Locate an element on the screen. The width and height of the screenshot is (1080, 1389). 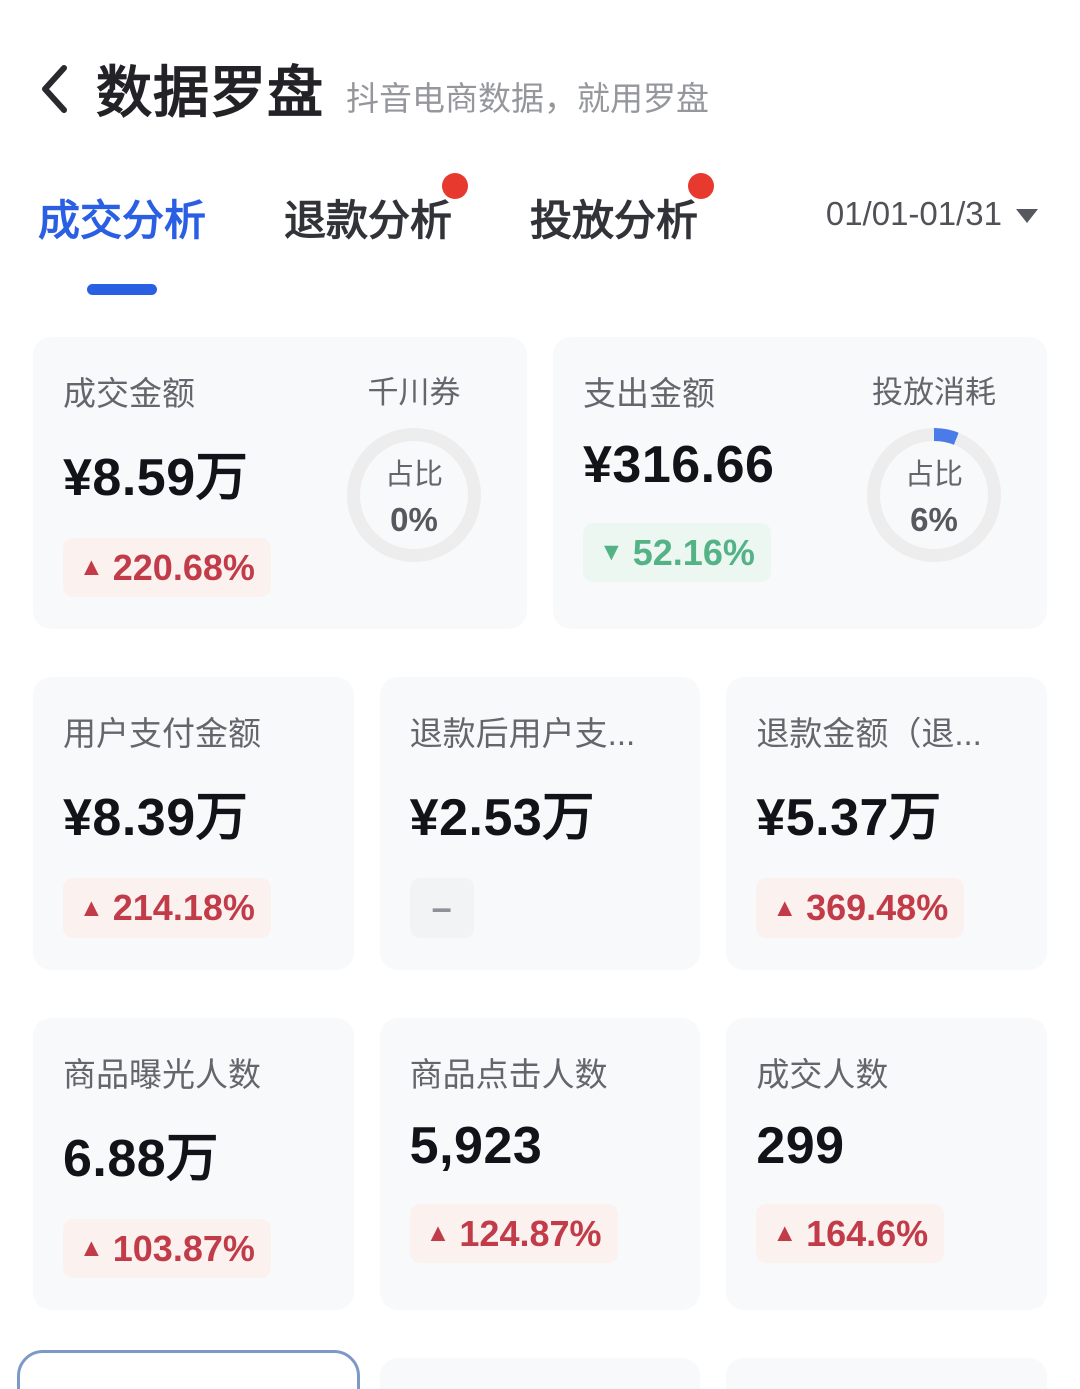
change-badge: ▲ 369.48% is located at coordinates (860, 908).